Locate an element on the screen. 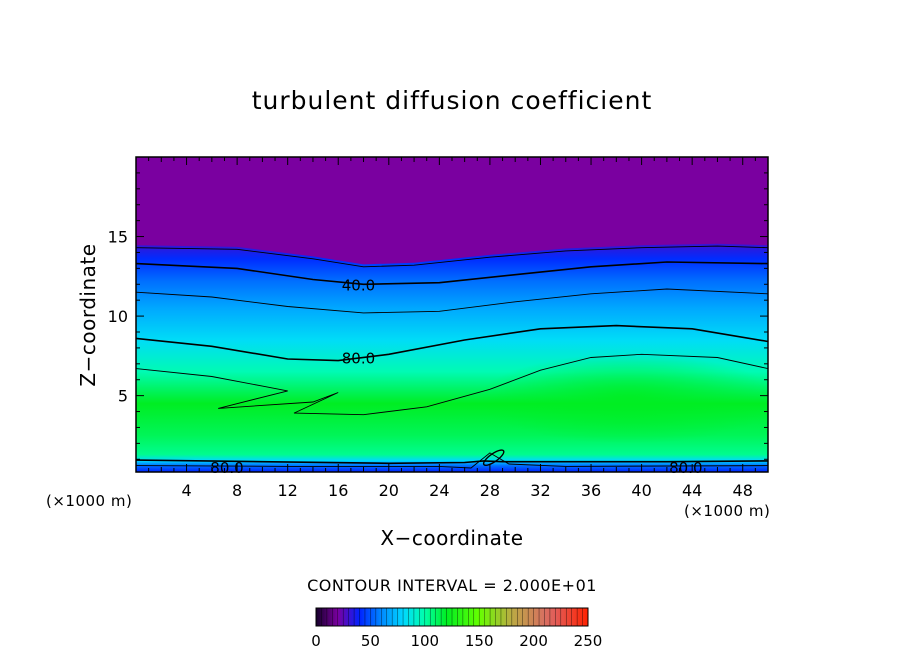 The width and height of the screenshot is (904, 654). colorbar-tick-label: 50 is located at coordinates (370, 641).